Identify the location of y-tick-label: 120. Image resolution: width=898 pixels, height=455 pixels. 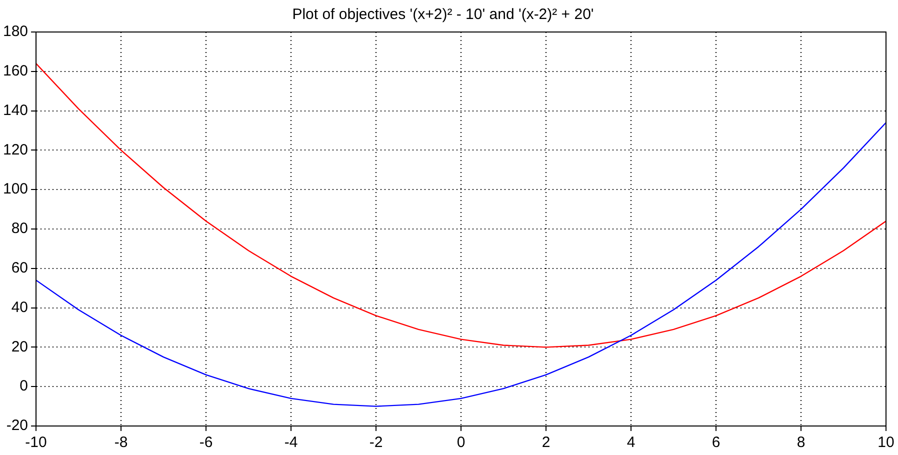
(15, 149).